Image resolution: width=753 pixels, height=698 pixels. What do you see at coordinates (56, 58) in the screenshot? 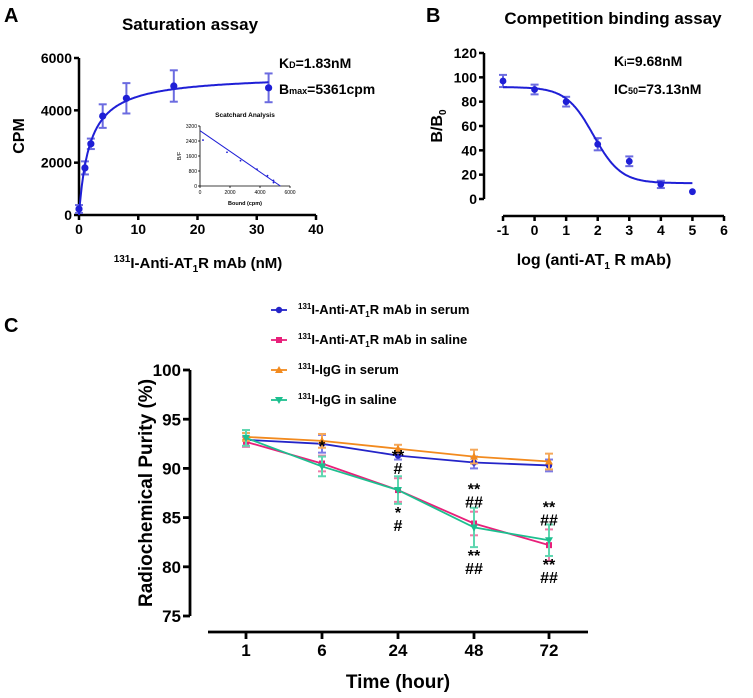
I see `chart-a-y-tick-label: 6000` at bounding box center [56, 58].